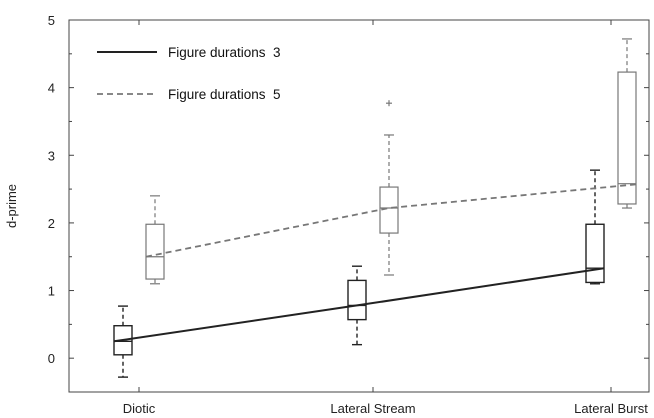 This screenshot has height=418, width=654. What do you see at coordinates (51, 291) in the screenshot?
I see `y-tick-label: 1` at bounding box center [51, 291].